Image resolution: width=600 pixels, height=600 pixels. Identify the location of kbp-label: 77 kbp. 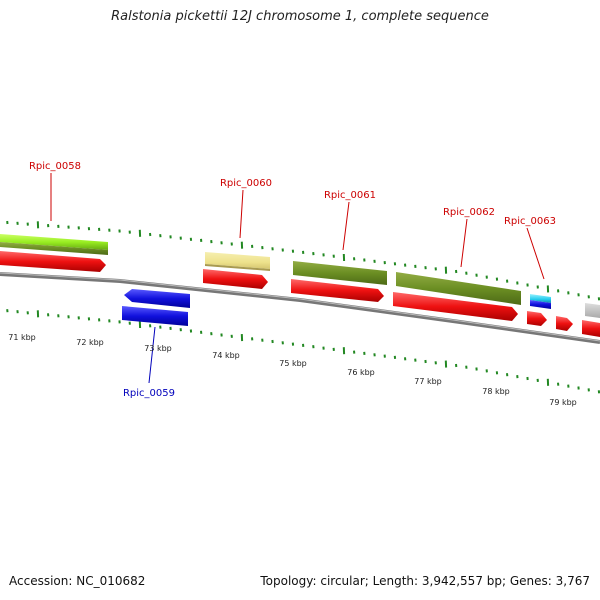
(428, 381).